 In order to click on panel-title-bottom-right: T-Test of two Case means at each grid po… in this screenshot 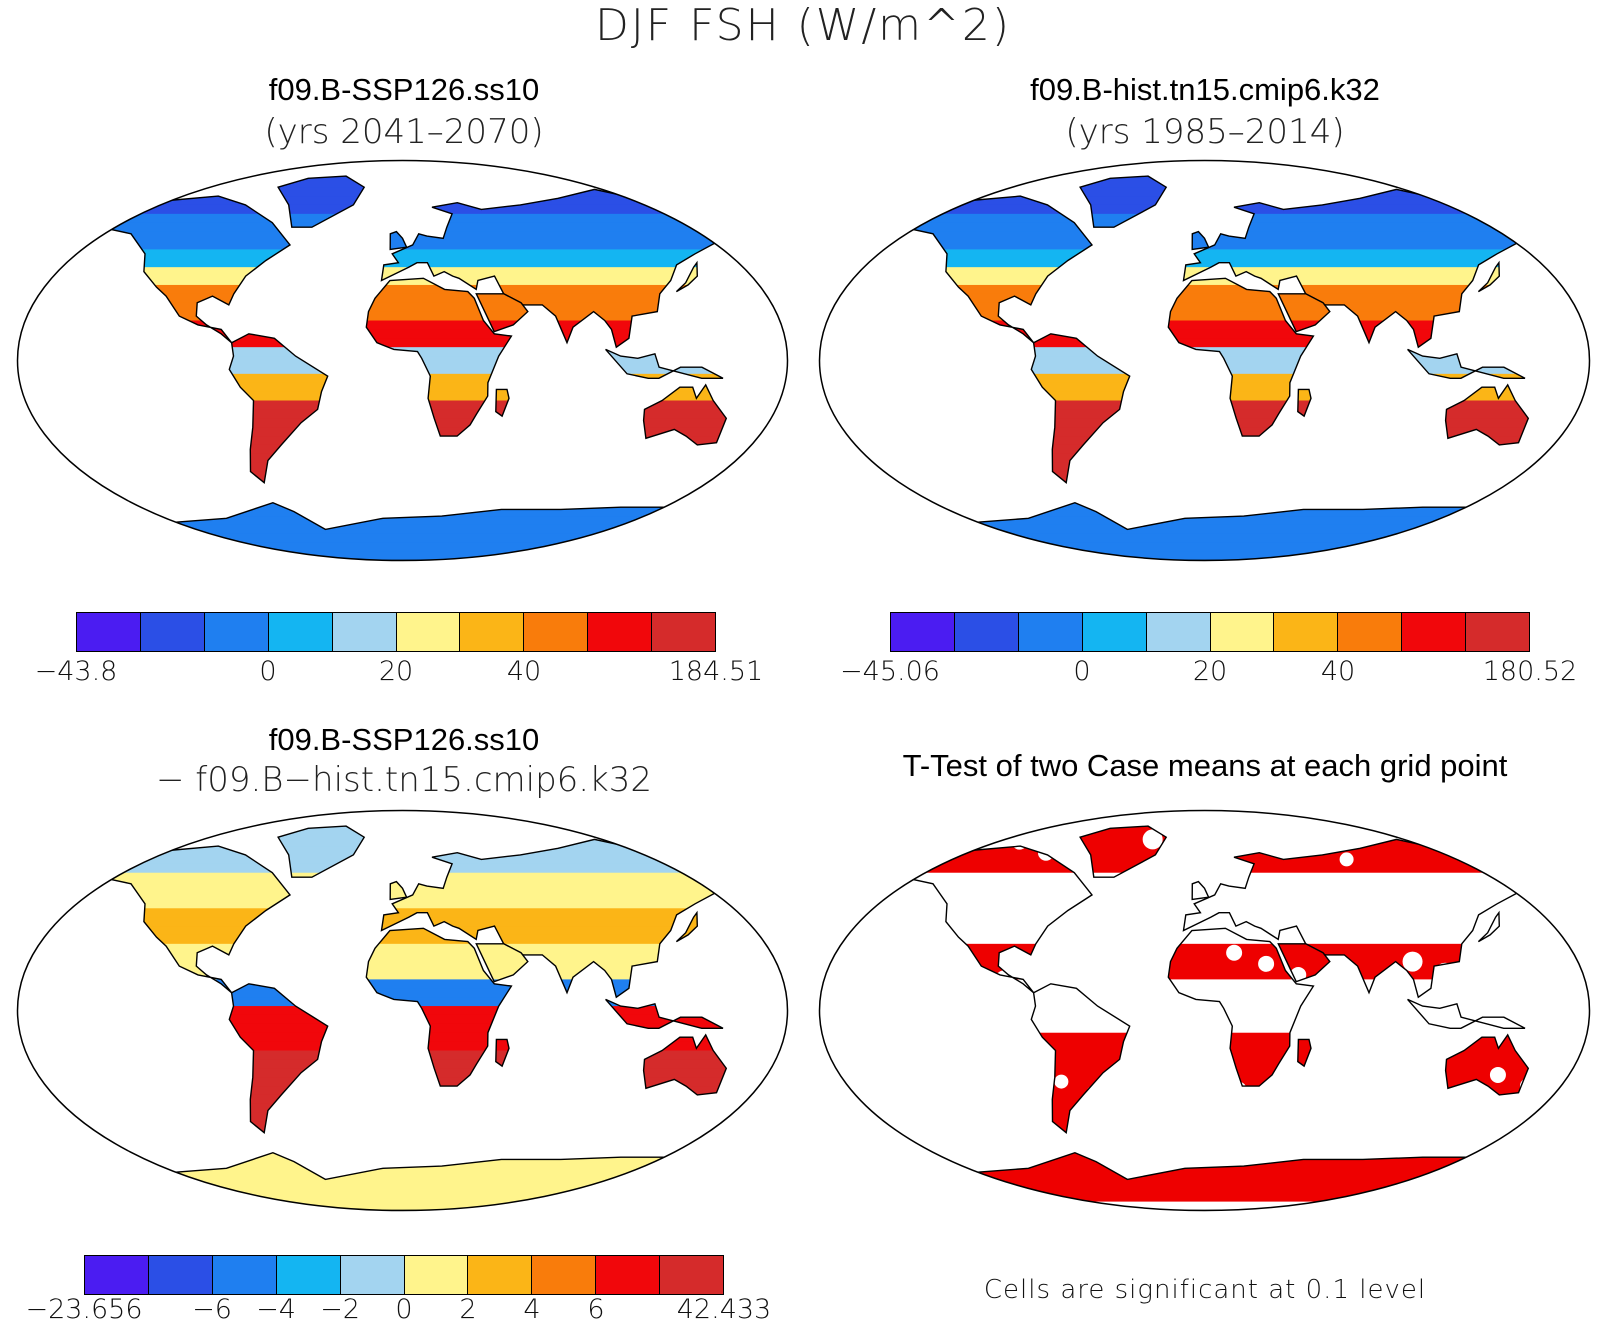, I will do `click(1205, 765)`.